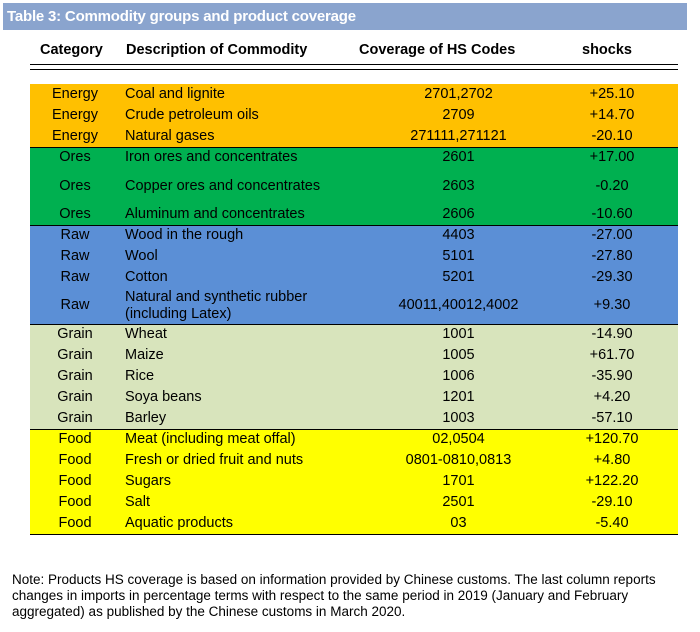 This screenshot has height=632, width=700. What do you see at coordinates (354, 94) in the screenshot?
I see `table-row: Energy Coal and lignite 2701,2702 +25.10` at bounding box center [354, 94].